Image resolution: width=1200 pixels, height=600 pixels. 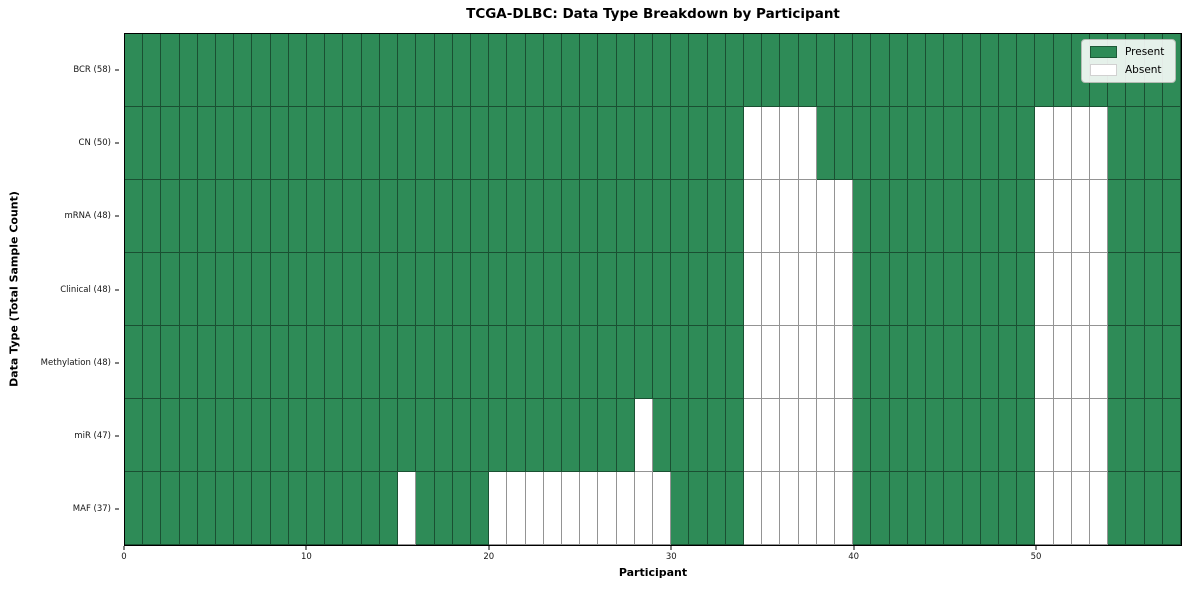 I want to click on x-tick-label-20: 20, so click(x=489, y=557).